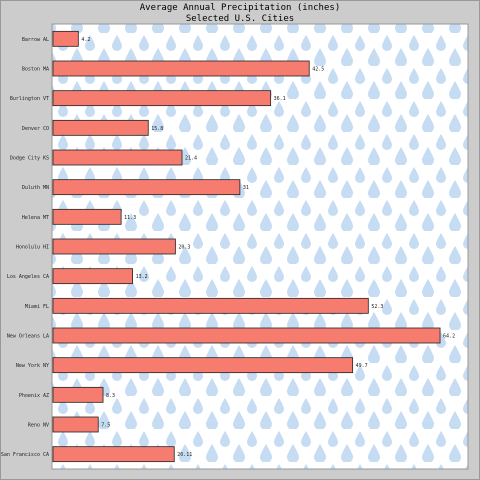  What do you see at coordinates (240, 8) in the screenshot?
I see `chart-title: Average Annual Precipitation (inches)` at bounding box center [240, 8].